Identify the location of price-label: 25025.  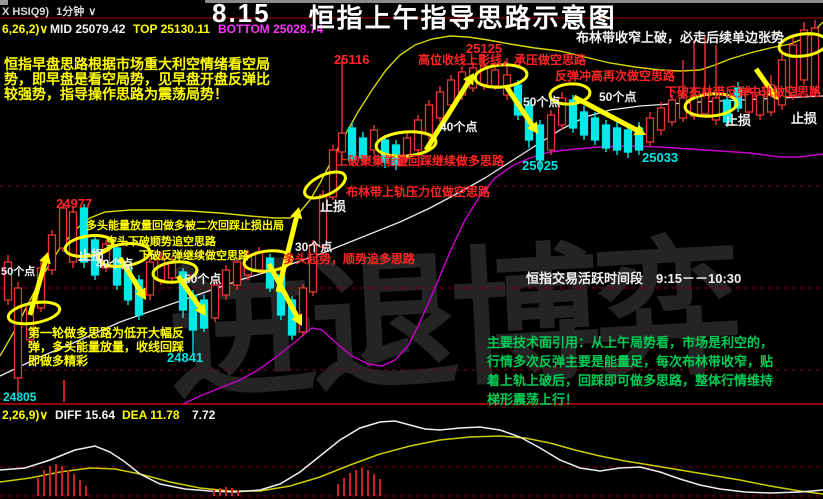
(540, 165).